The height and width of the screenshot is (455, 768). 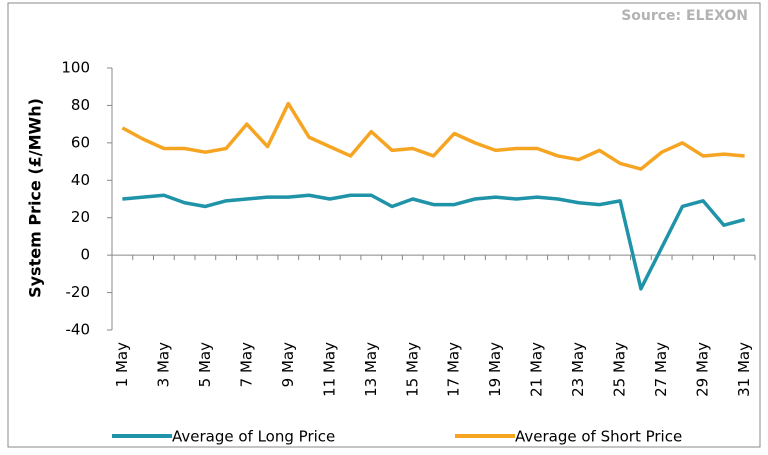 What do you see at coordinates (288, 364) in the screenshot?
I see `x-tick-label: 9 May` at bounding box center [288, 364].